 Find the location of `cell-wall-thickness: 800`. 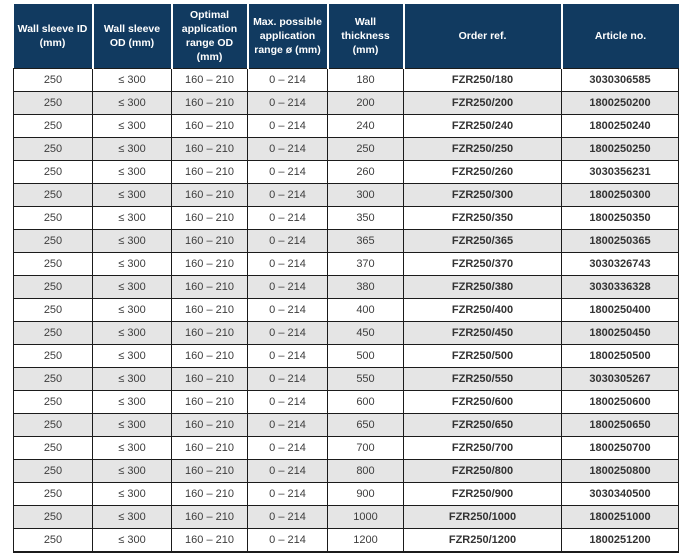

cell-wall-thickness: 800 is located at coordinates (365, 471).